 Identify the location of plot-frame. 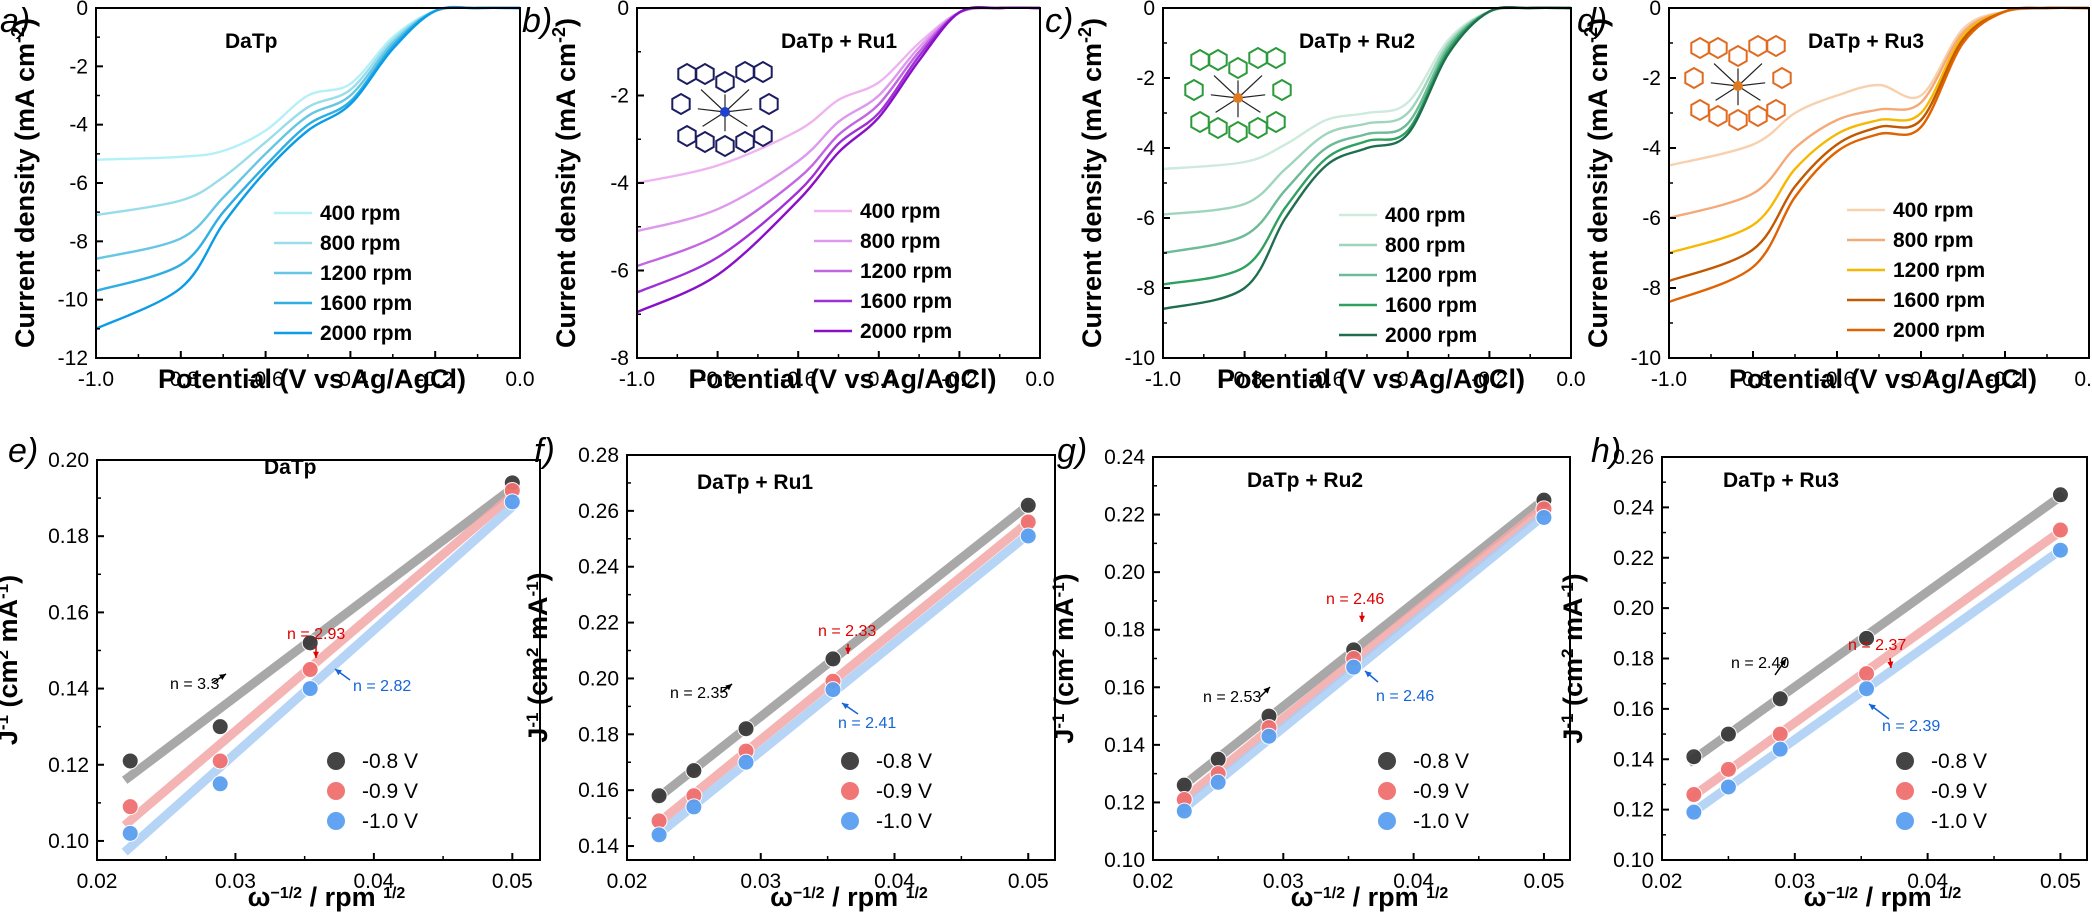
(1879, 183).